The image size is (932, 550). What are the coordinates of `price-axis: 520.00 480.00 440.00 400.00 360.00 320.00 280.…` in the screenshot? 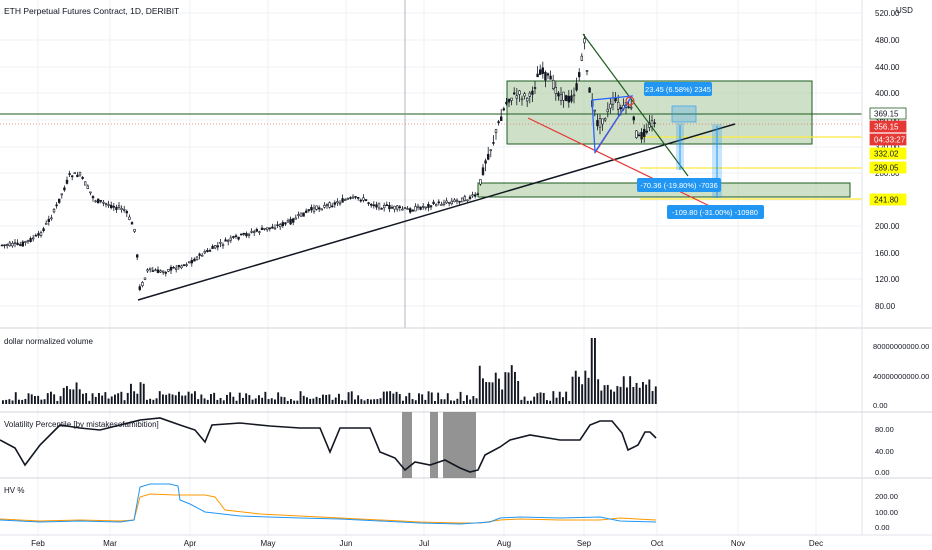 It's located at (887, 160).